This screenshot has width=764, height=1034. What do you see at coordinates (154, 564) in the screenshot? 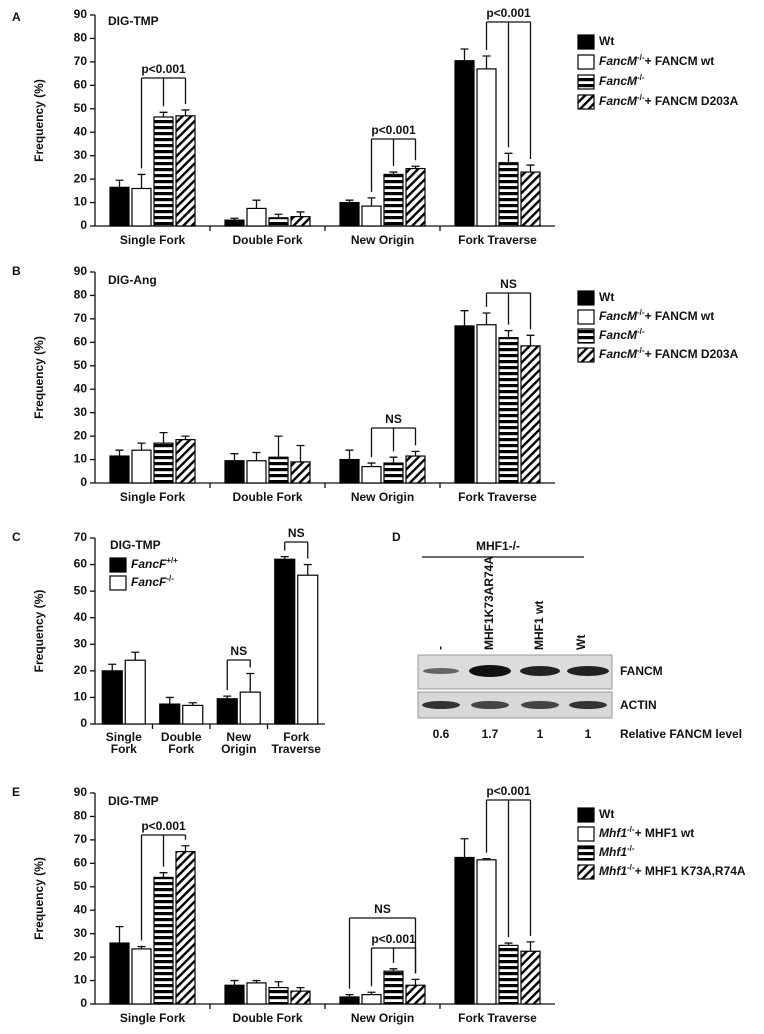
I see `legend-label: FancF+/+` at bounding box center [154, 564].